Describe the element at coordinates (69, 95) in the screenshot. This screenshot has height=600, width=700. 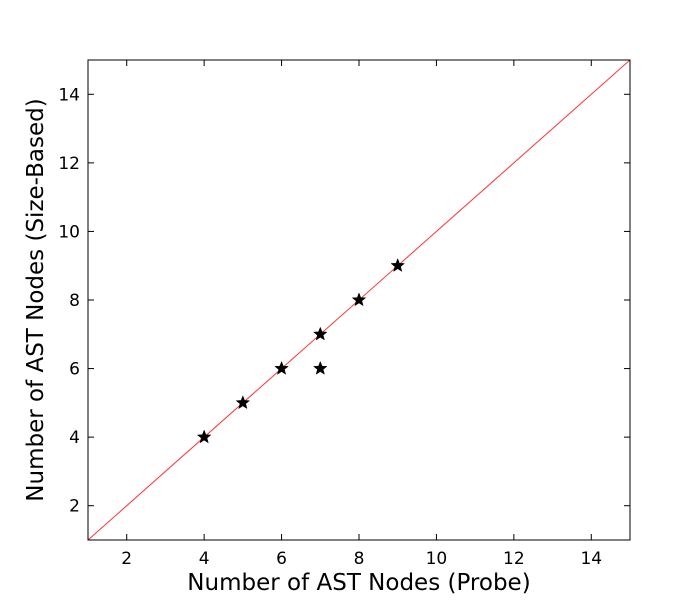
I see `y-tick-label: 14` at that location.